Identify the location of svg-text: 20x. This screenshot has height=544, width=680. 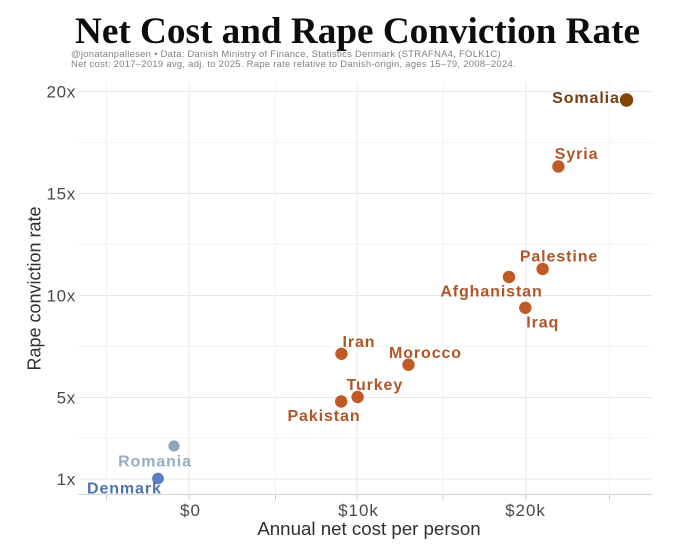
(61, 92).